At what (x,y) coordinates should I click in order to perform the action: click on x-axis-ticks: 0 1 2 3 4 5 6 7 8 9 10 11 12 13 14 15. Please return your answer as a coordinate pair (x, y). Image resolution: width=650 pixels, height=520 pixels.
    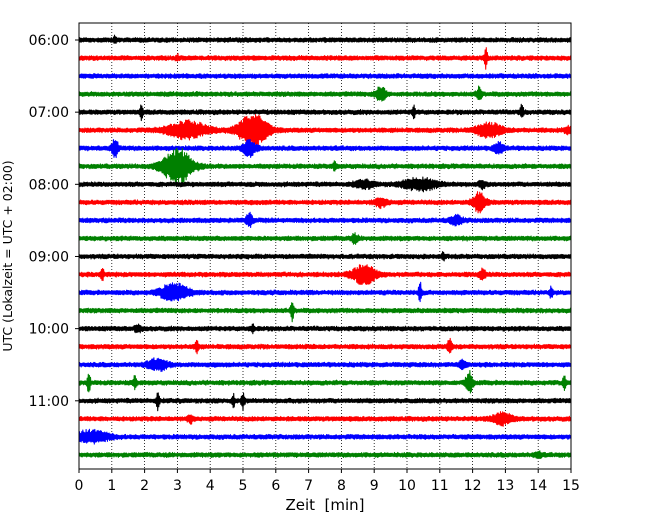
    Looking at the image, I should click on (327, 481).